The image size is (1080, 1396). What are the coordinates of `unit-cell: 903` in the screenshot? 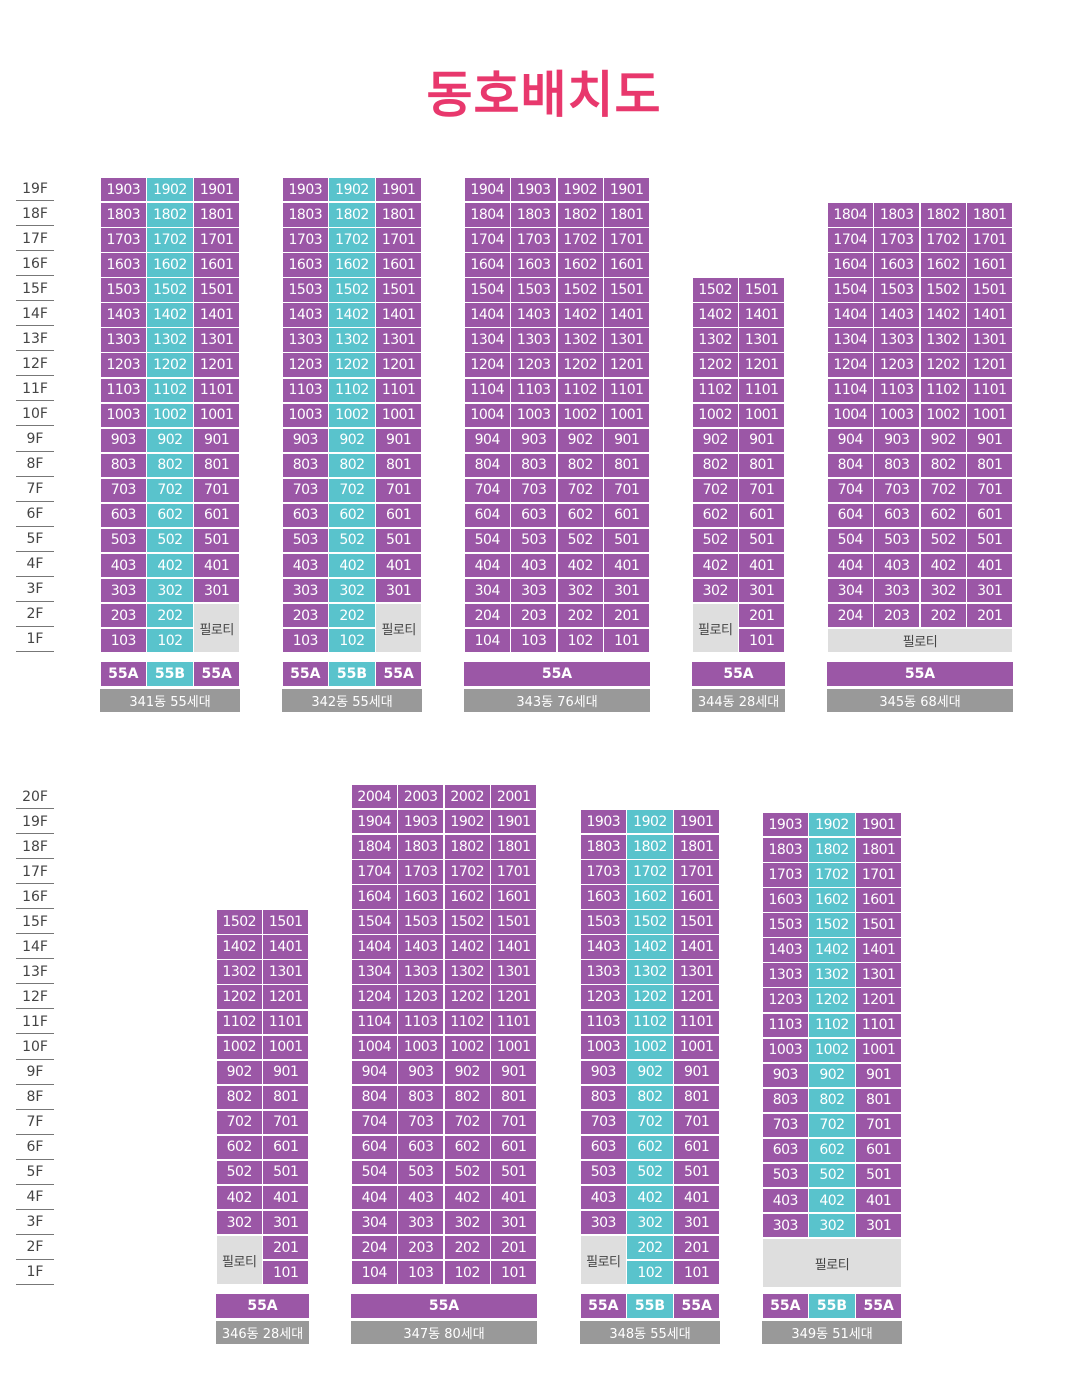 It's located at (123, 440).